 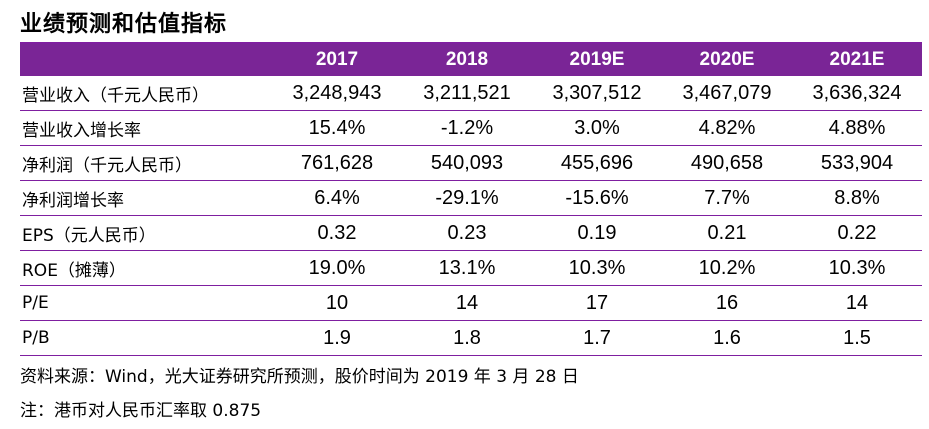 I want to click on table-cell: 8.8%, so click(x=857, y=198).